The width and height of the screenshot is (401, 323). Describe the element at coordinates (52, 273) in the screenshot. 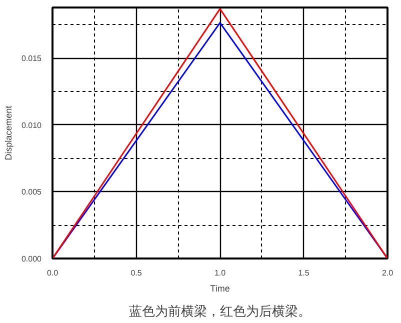

I see `x-tick-label: 0.0` at that location.